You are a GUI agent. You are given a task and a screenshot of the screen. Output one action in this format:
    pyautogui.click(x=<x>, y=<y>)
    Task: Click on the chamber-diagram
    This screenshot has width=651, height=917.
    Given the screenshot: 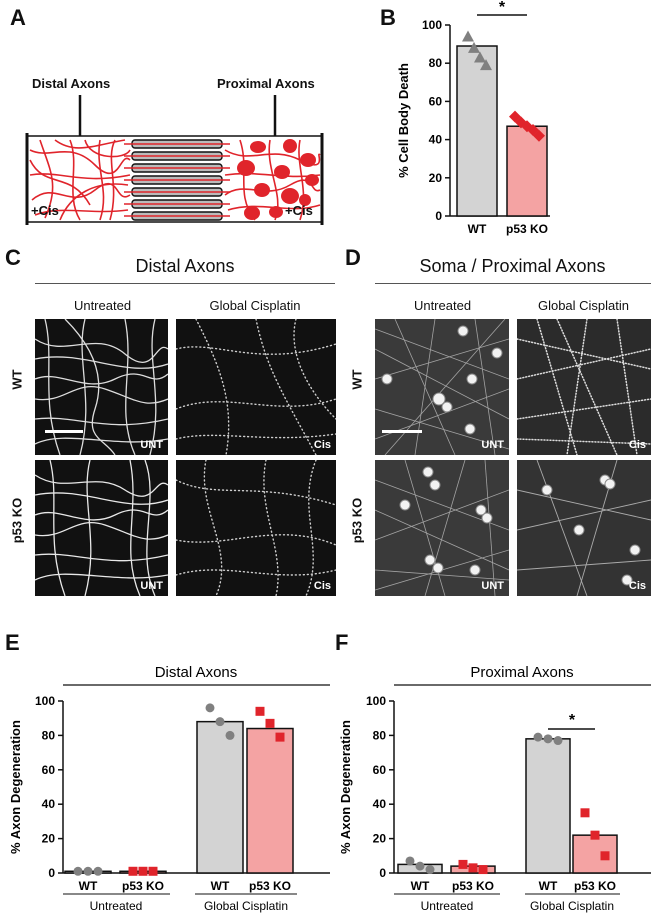 What is the action you would take?
    pyautogui.click(x=174, y=160)
    